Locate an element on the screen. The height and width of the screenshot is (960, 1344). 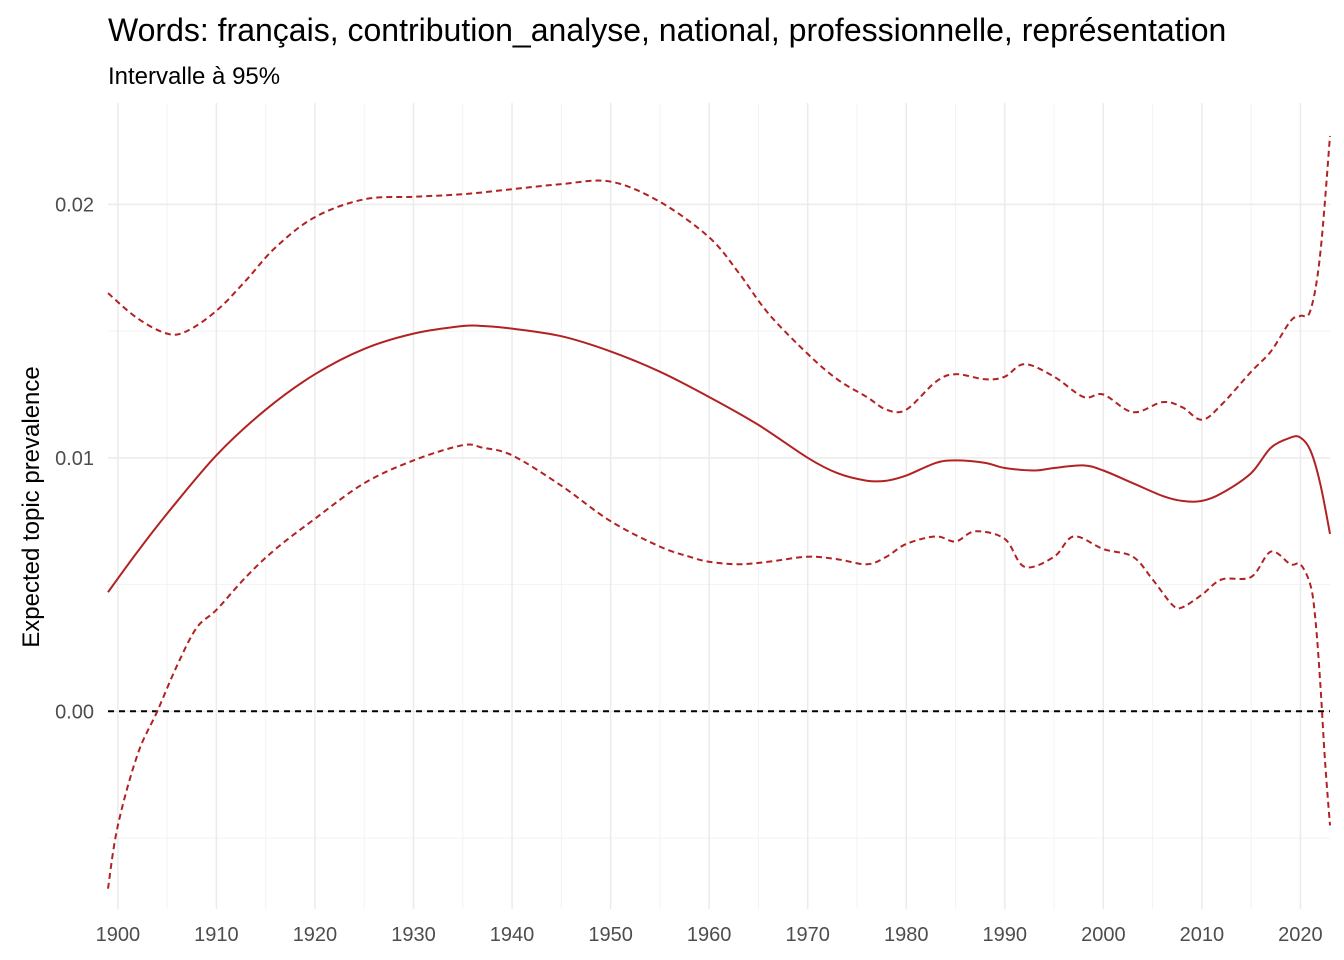
x-tick-label: 1970 is located at coordinates (807, 935).